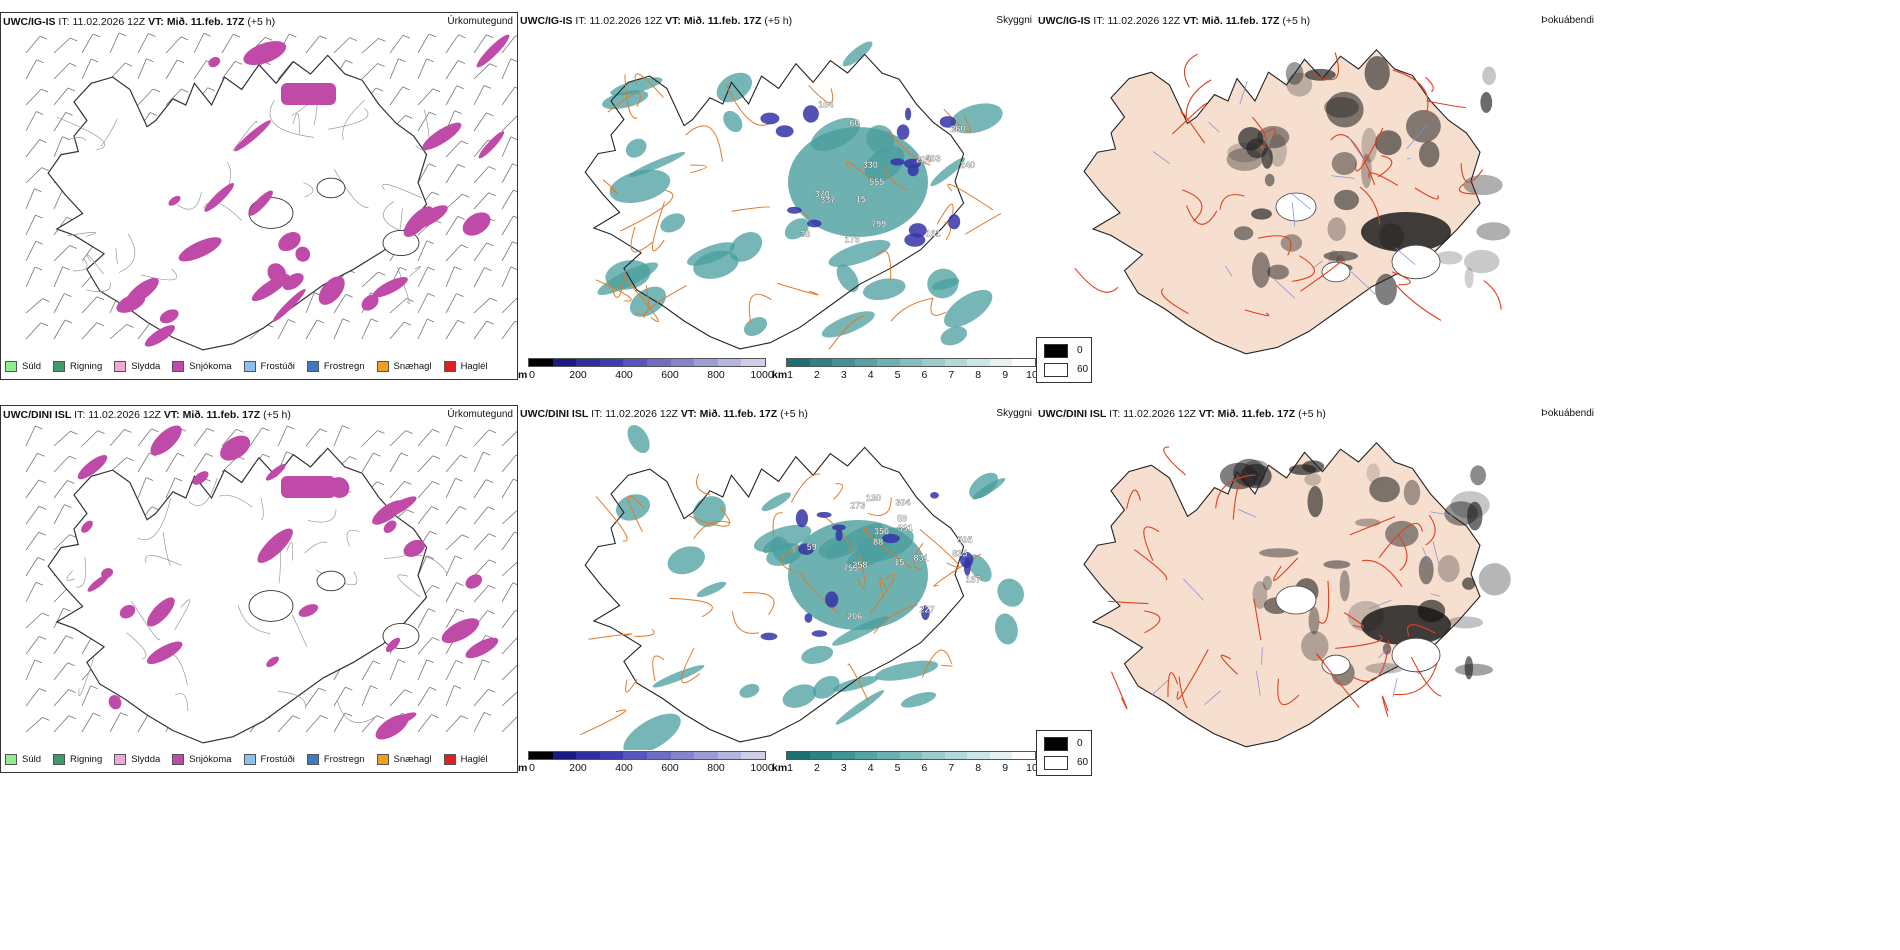 This screenshot has width=1900, height=950. Describe the element at coordinates (210, 759) in the screenshot. I see `legend-label: Snjókoma` at that location.